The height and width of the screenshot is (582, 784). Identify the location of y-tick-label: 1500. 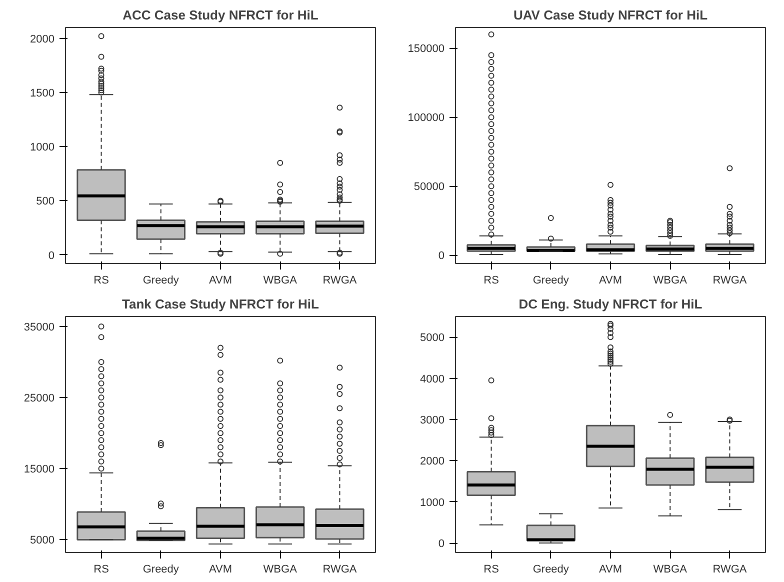
(42, 93).